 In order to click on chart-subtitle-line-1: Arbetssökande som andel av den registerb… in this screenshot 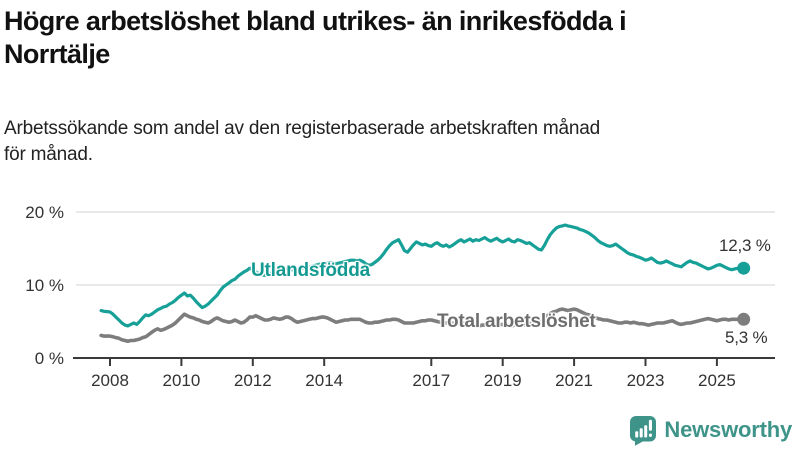, I will do `click(302, 128)`.